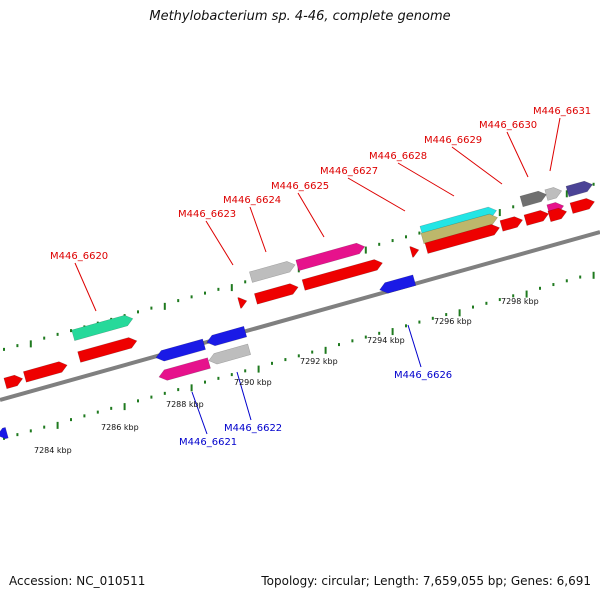 Image resolution: width=600 pixels, height=600 pixels. Describe the element at coordinates (242, 303) in the screenshot. I see `gene-m446-6623-arrow` at that location.